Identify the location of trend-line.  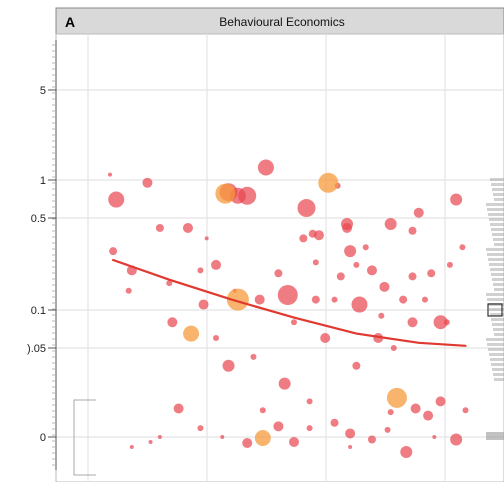
(289, 302).